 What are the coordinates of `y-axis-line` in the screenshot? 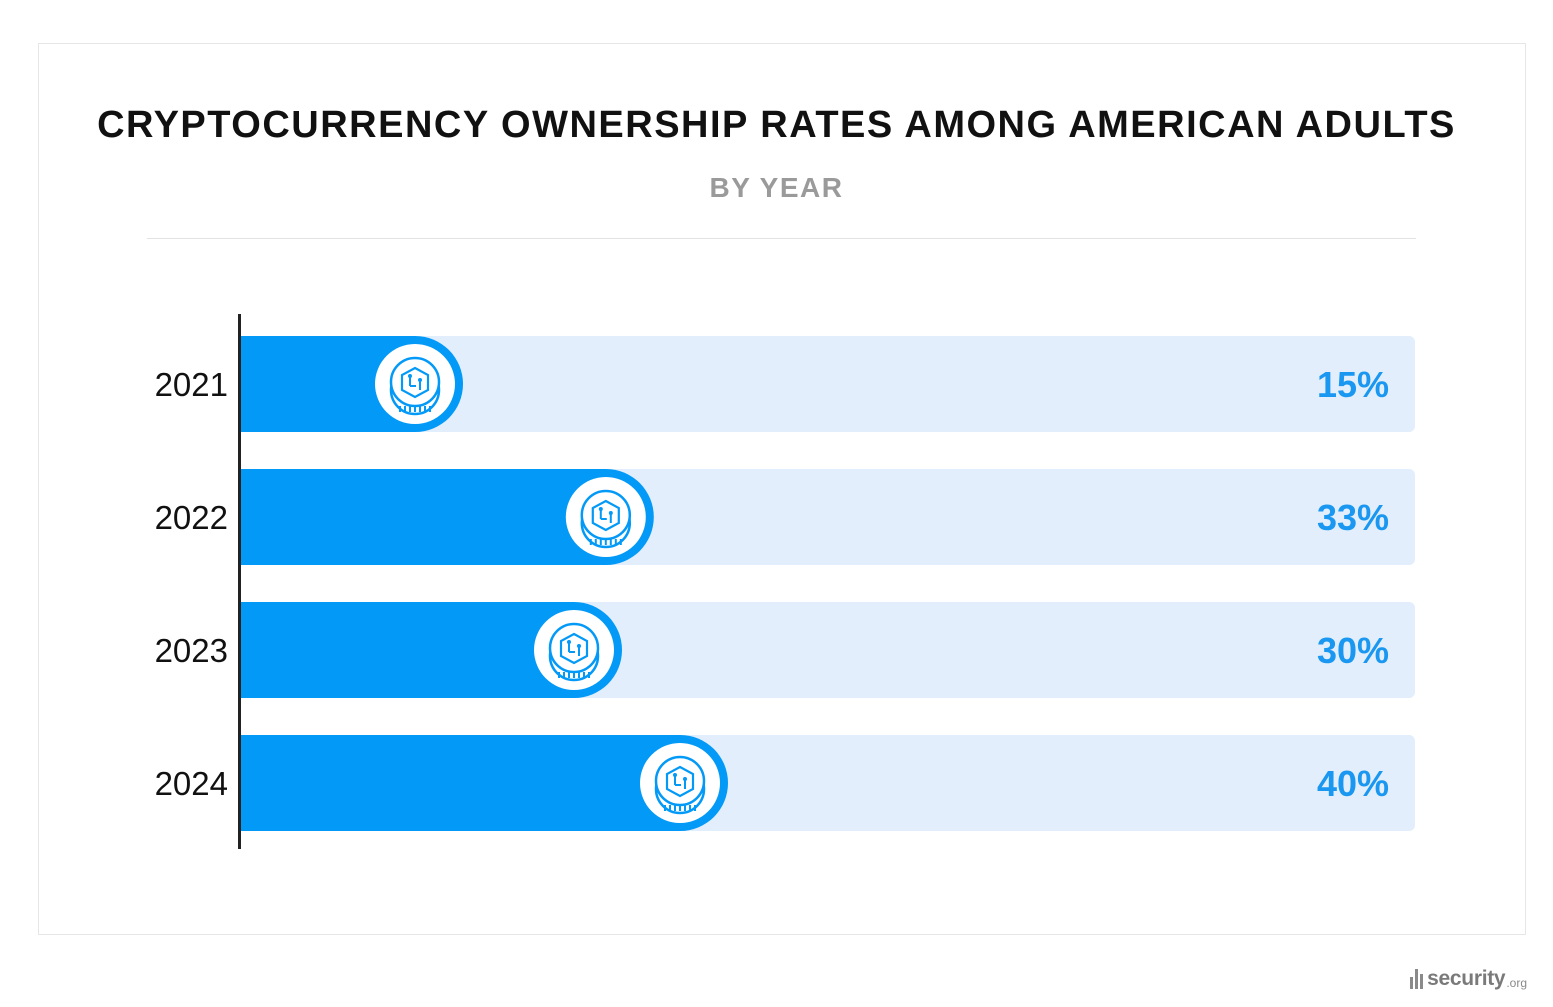 It's located at (239, 581).